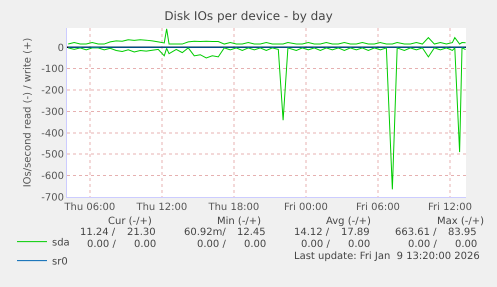 Image resolution: width=497 pixels, height=287 pixels. Describe the element at coordinates (462, 232) in the screenshot. I see `text: 83.95` at that location.